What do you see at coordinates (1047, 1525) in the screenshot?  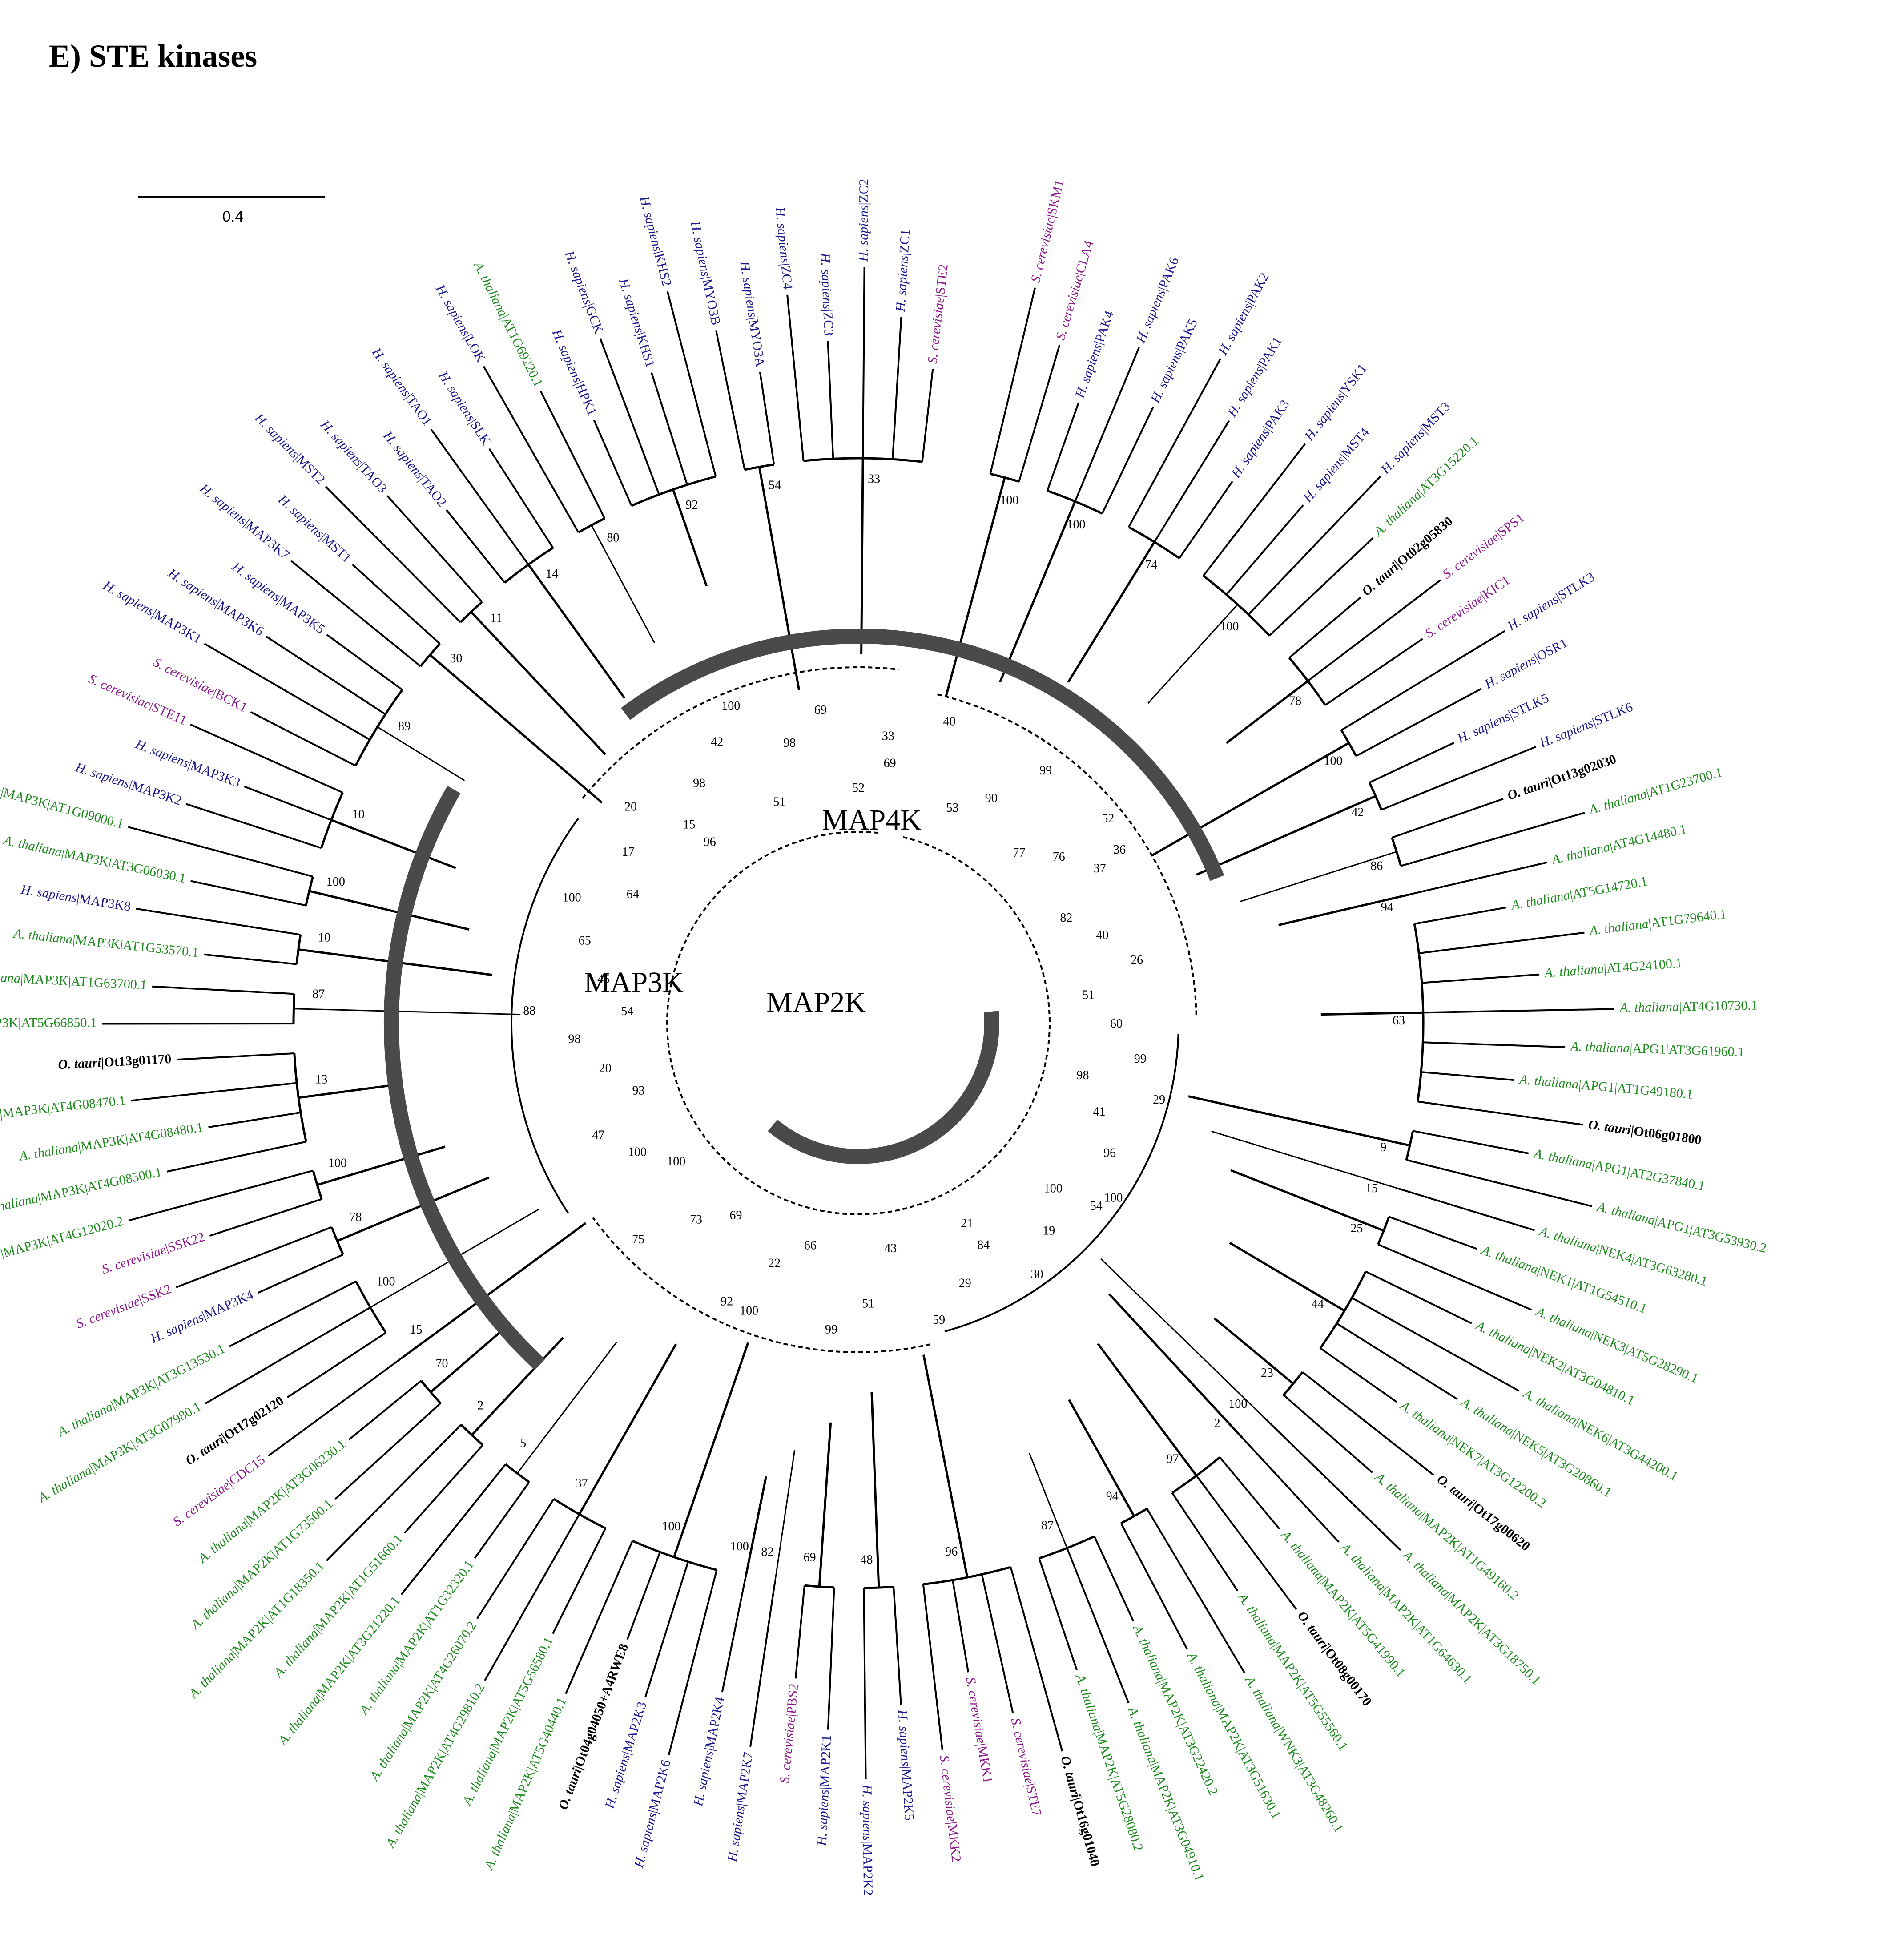 I see `bootstrap-value: 87` at bounding box center [1047, 1525].